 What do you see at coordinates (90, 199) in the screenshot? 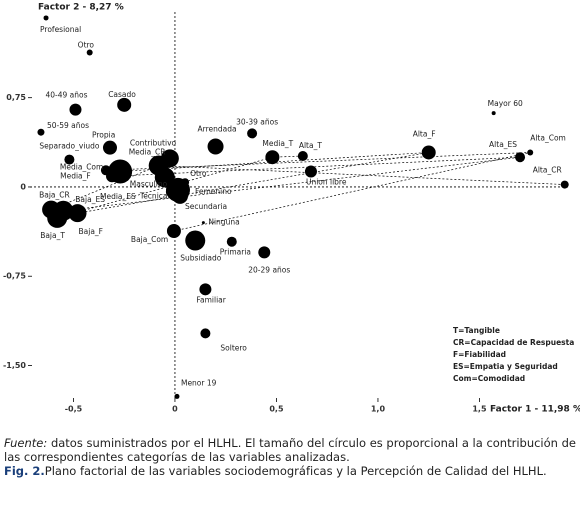
I see `point-label: Baja_ES` at bounding box center [90, 199].